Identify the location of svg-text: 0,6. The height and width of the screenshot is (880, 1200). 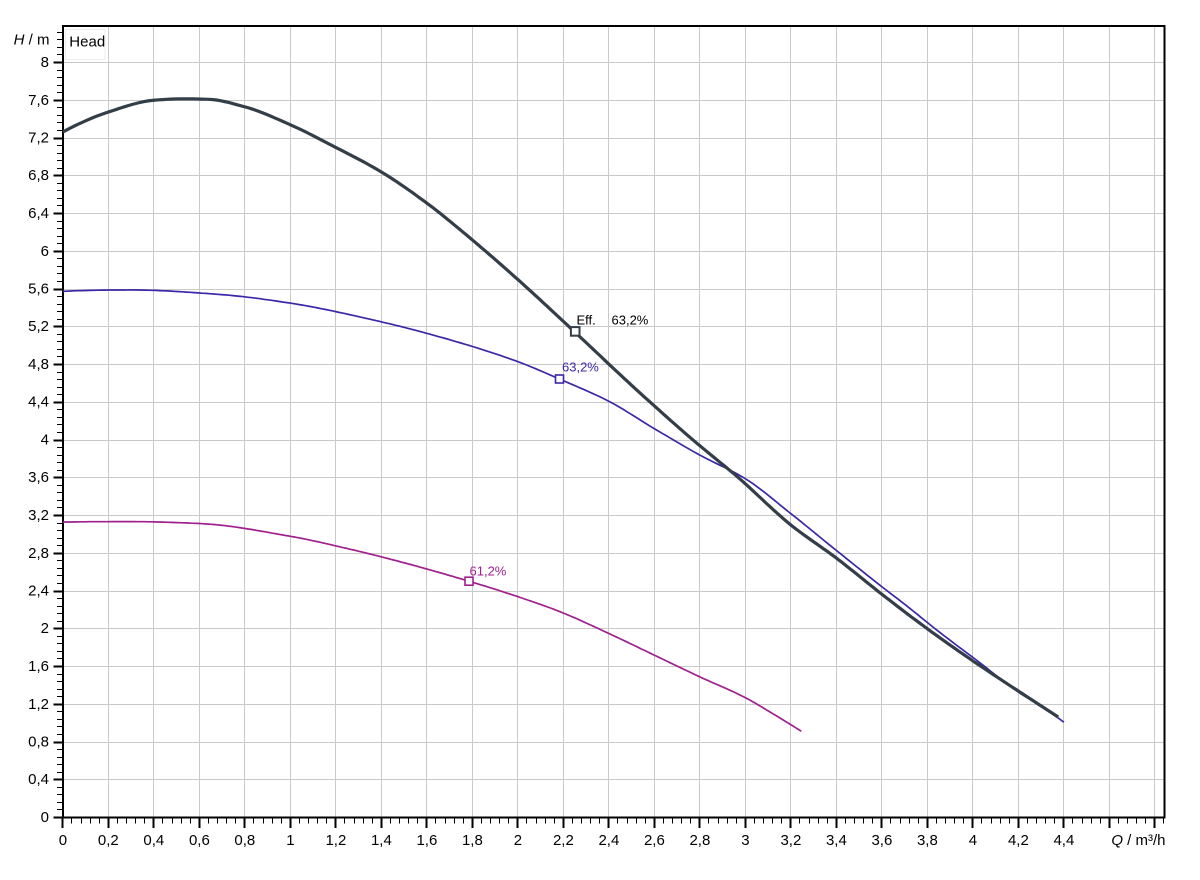
(199, 840).